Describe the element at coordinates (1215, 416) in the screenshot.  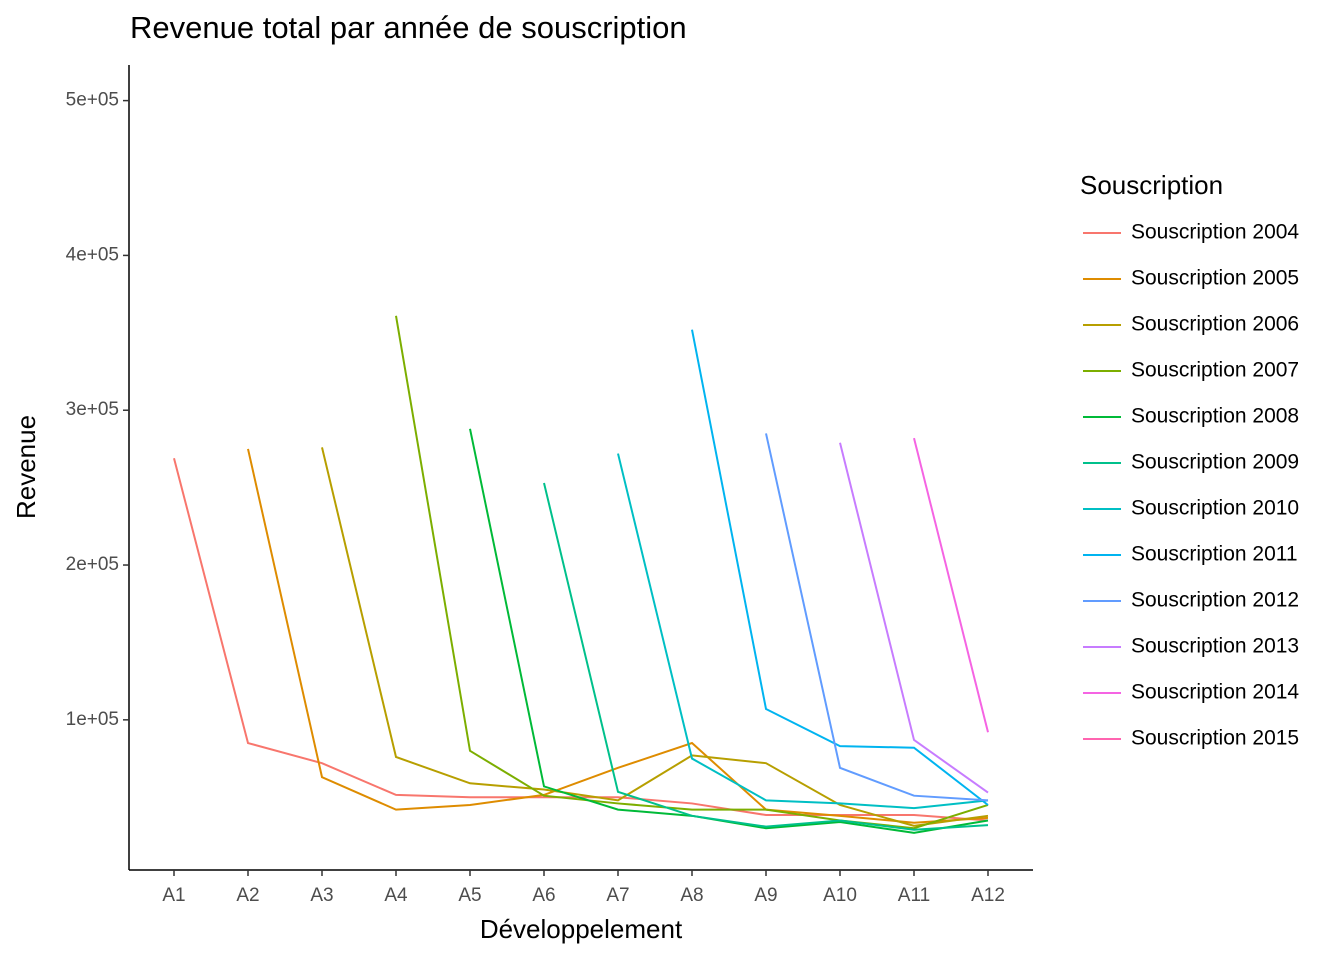
I see `legend-label: Souscription 2008` at that location.